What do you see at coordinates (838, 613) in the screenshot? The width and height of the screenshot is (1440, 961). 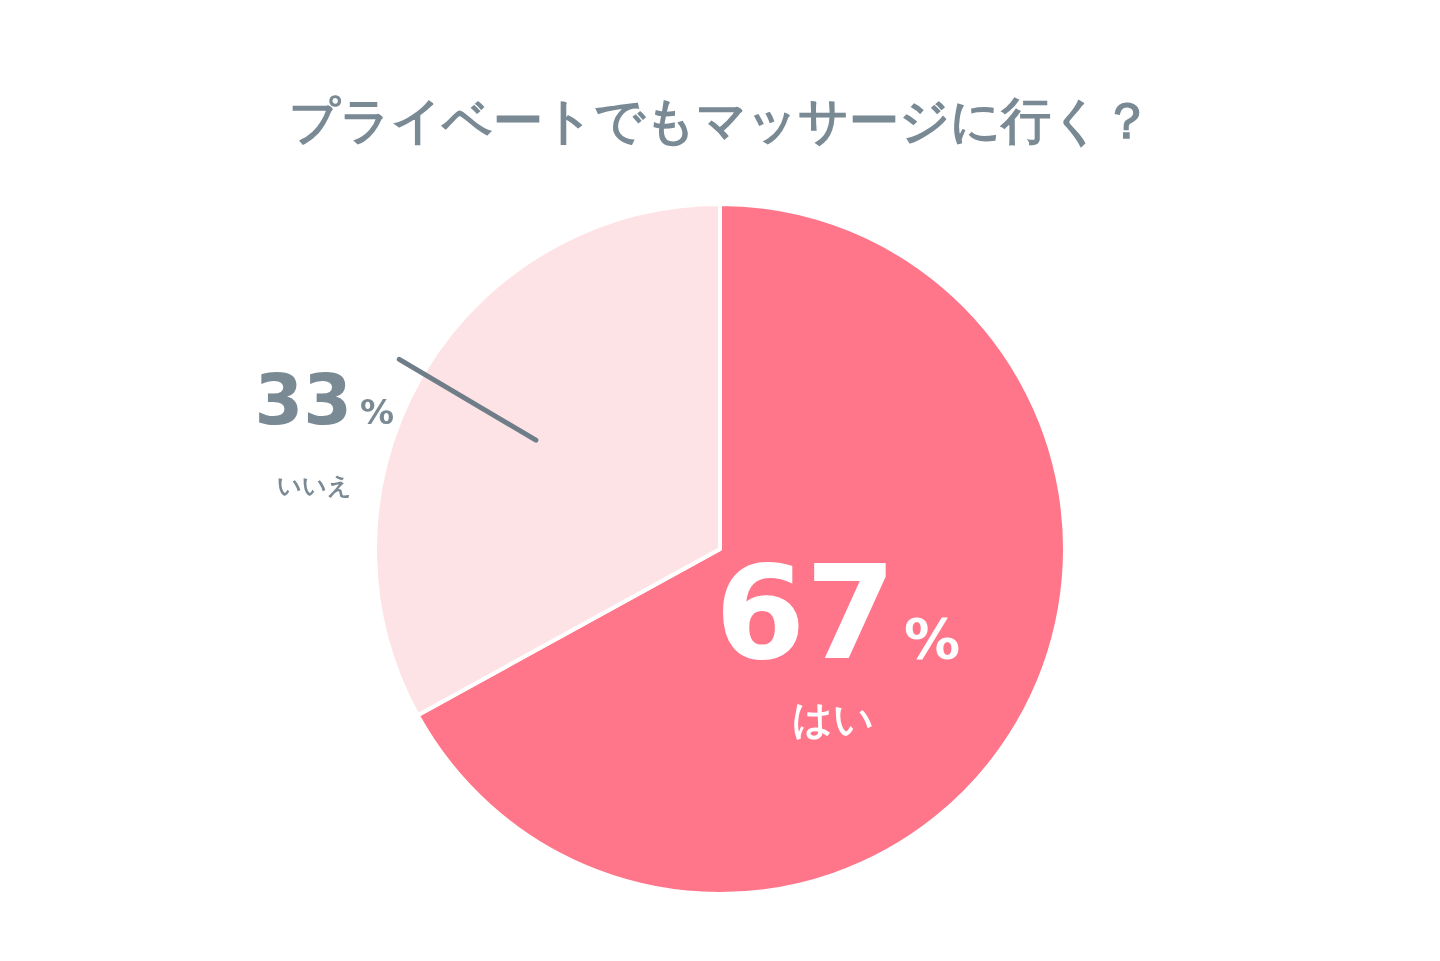 I see `data-label: 67%` at bounding box center [838, 613].